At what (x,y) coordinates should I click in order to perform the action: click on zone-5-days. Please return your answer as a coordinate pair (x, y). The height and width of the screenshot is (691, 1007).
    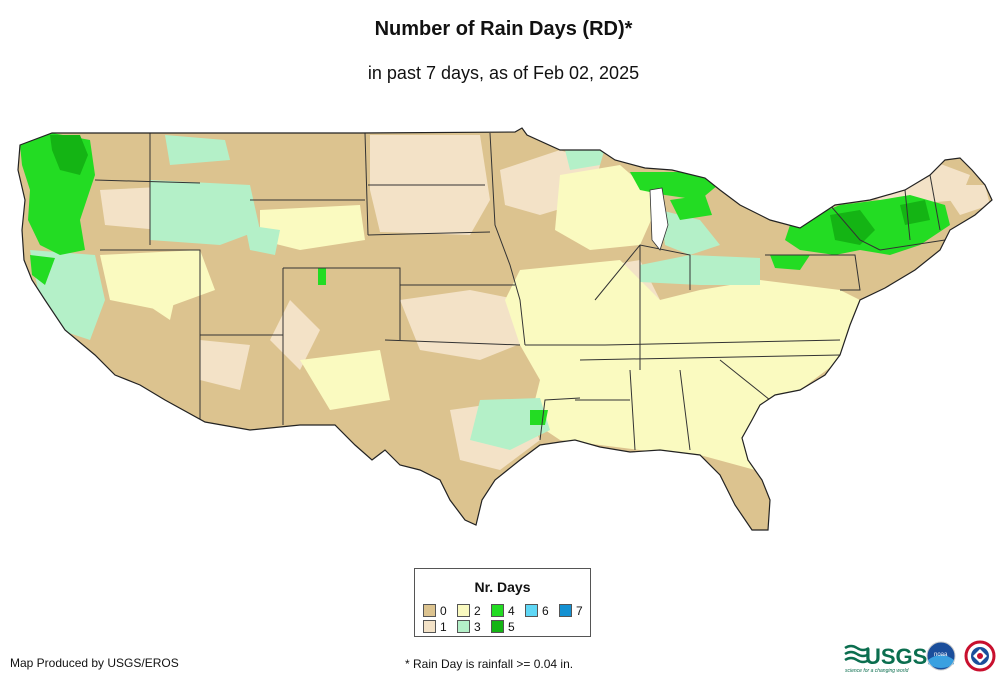
    Looking at the image, I should click on (490, 190).